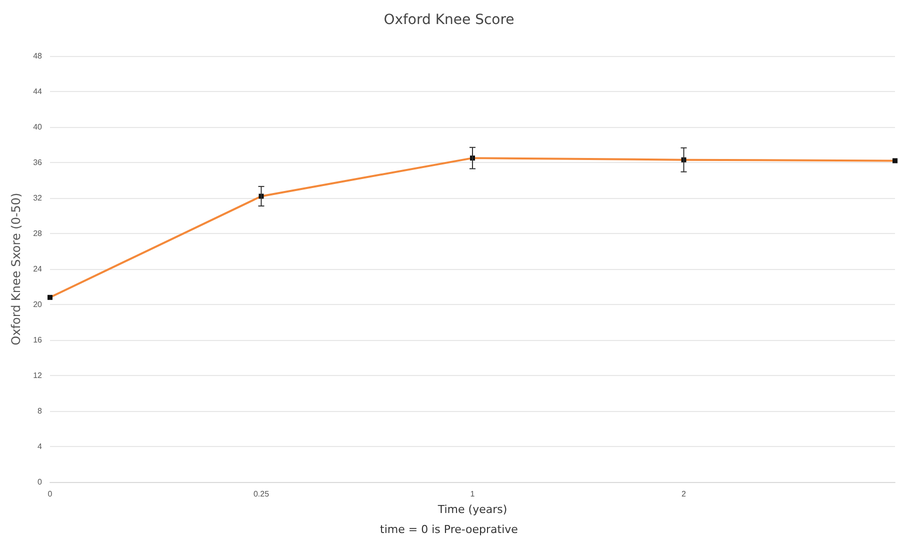 The image size is (898, 539). What do you see at coordinates (38, 375) in the screenshot?
I see `y-tick-label: 12` at bounding box center [38, 375].